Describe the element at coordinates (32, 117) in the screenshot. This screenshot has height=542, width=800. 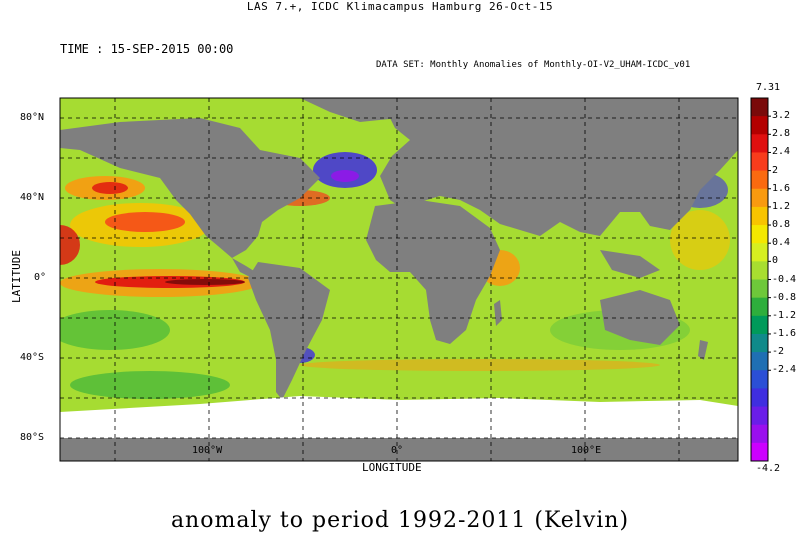
I see `lat-tick-80n: 80°N` at that location.